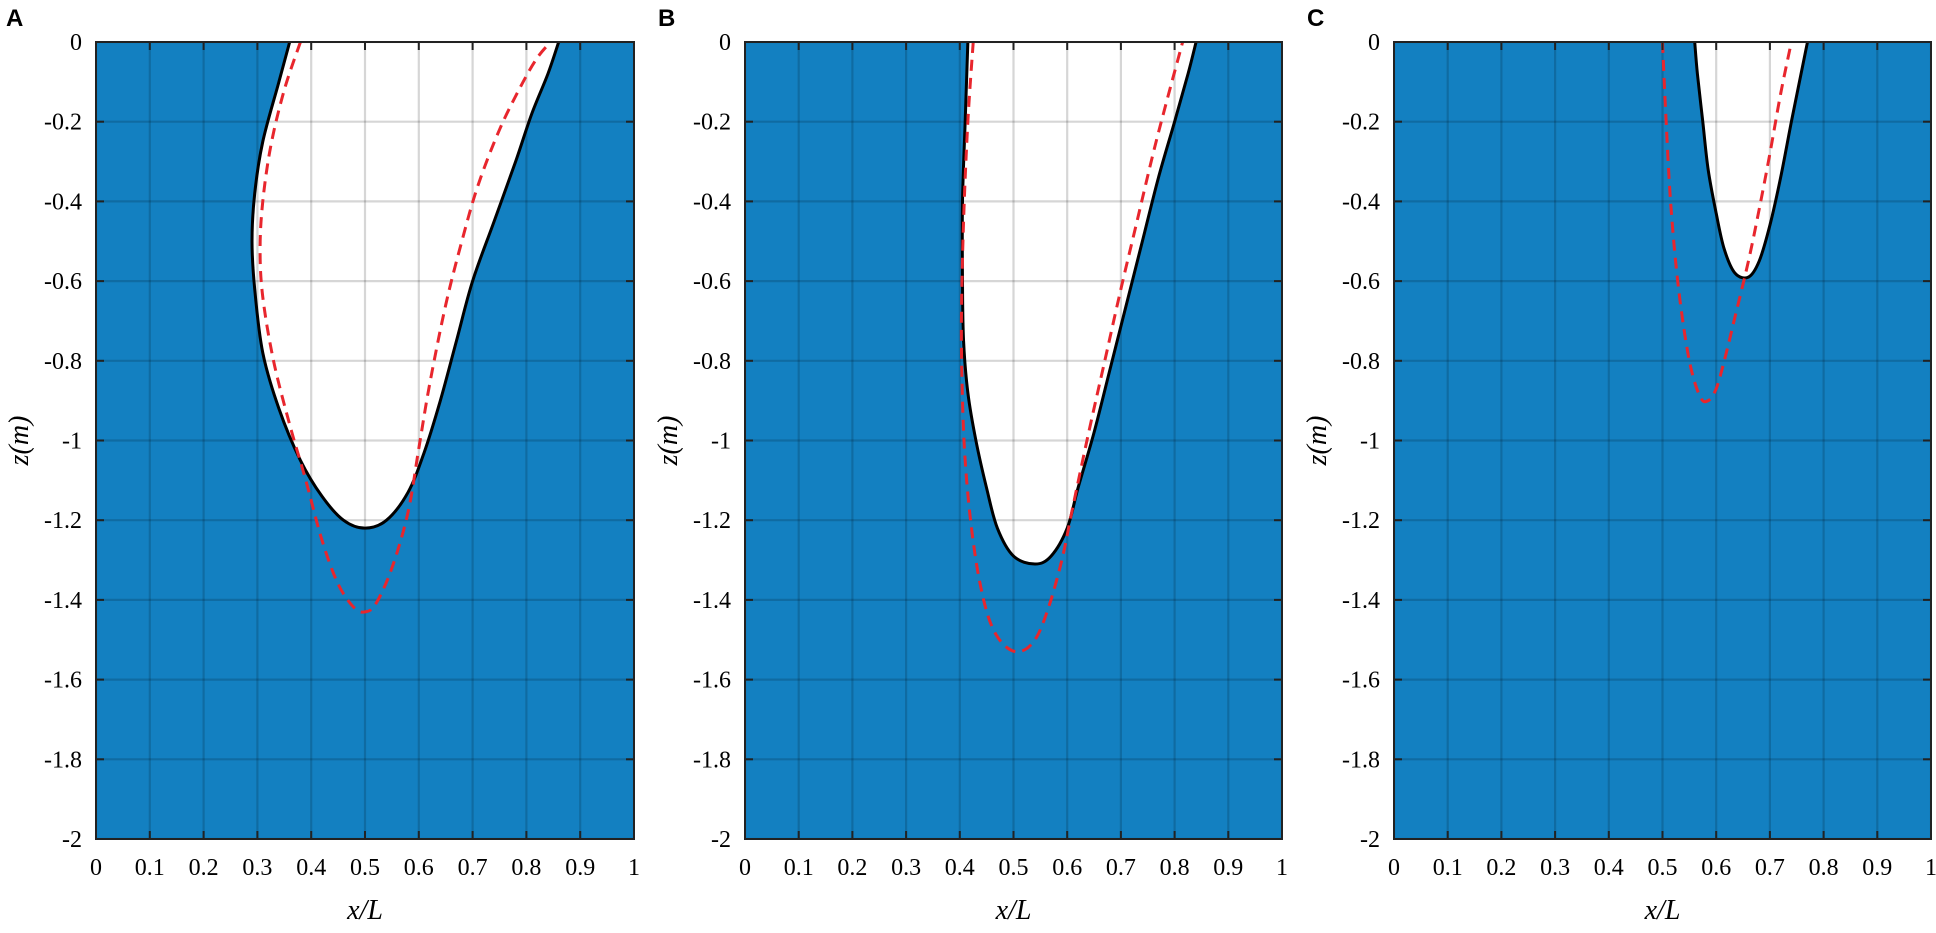 Image resolution: width=1936 pixels, height=933 pixels. I want to click on panel-label: B, so click(666, 18).